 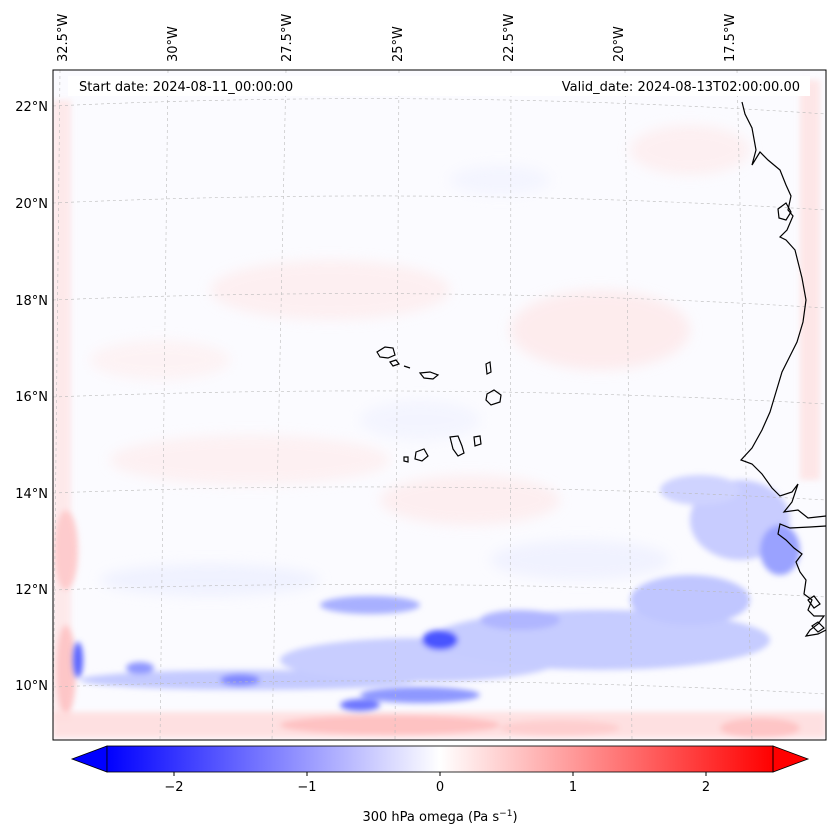 What do you see at coordinates (31, 686) in the screenshot?
I see `lat-label-10n: 10°N` at bounding box center [31, 686].